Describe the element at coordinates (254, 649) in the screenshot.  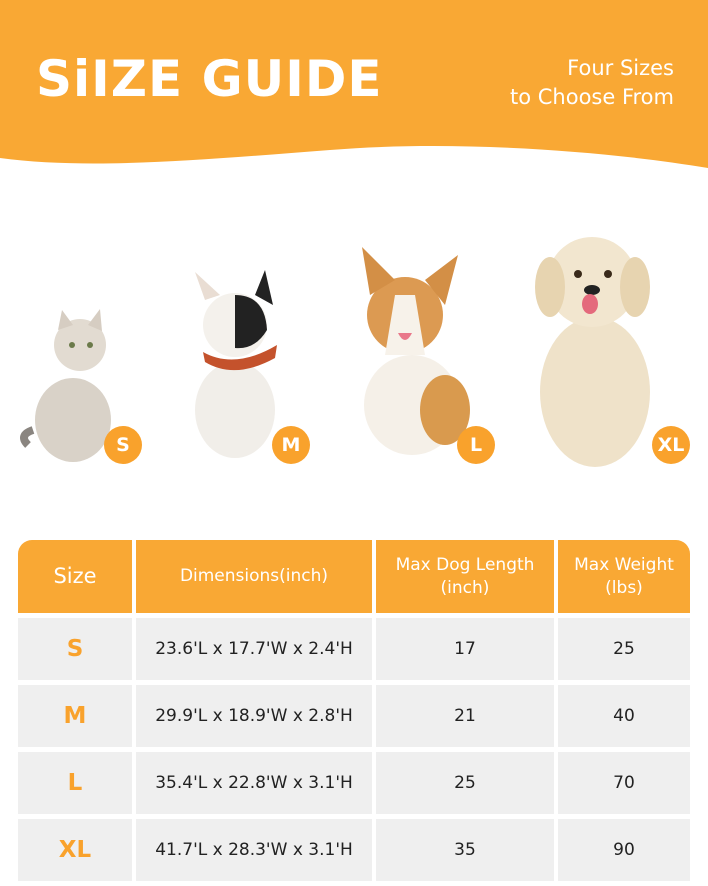
I see `dimensions-cell: 23.6'L x 17.7'W x 2.4'H` at that location.